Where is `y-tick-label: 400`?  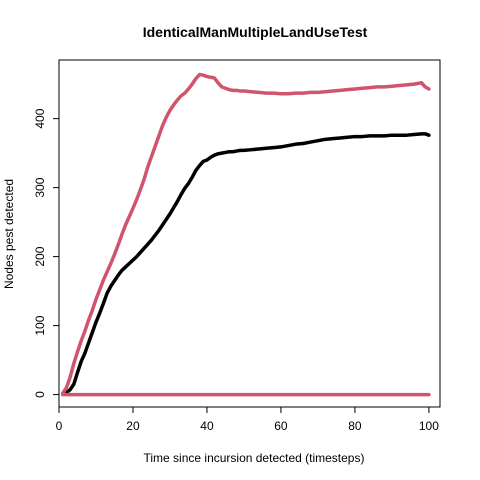 y-tick-label: 400 is located at coordinates (40, 118).